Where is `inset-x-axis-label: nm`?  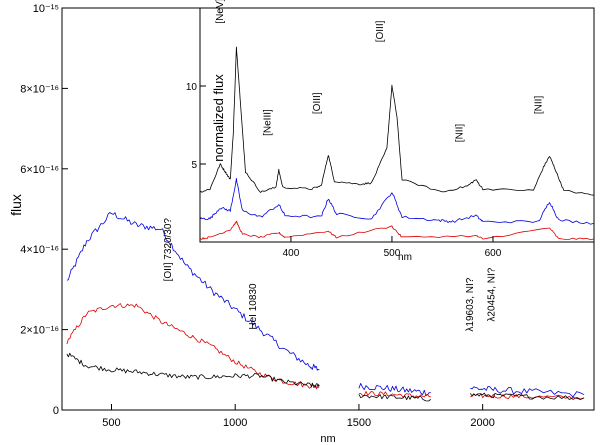 inset-x-axis-label: nm is located at coordinates (405, 257).